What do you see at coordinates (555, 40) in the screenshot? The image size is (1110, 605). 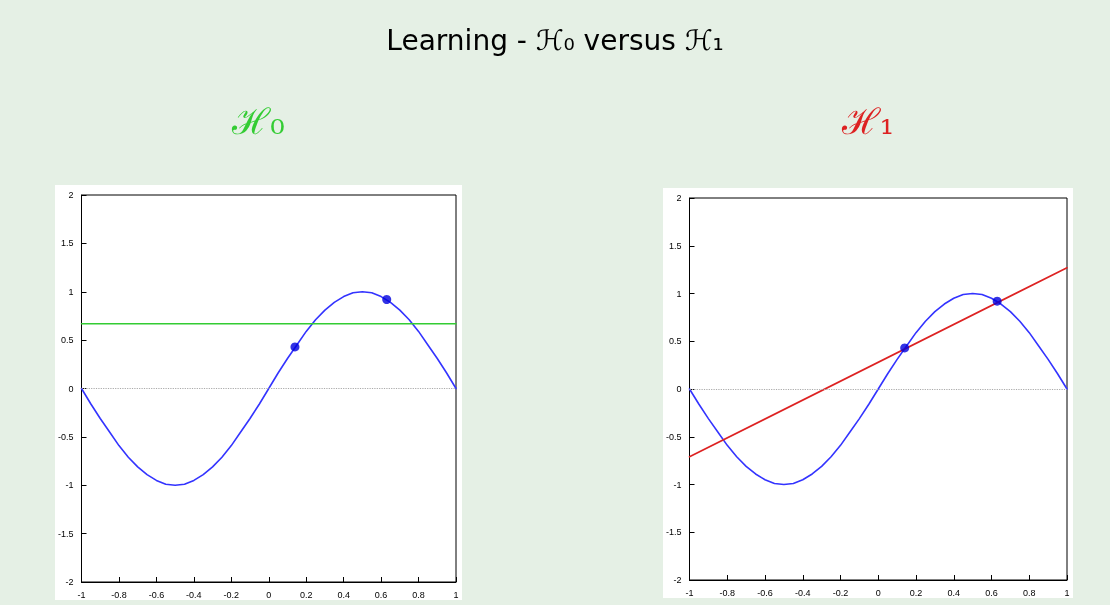 I see `text: Learning - ℋ₀ versus ℋ₁` at bounding box center [555, 40].